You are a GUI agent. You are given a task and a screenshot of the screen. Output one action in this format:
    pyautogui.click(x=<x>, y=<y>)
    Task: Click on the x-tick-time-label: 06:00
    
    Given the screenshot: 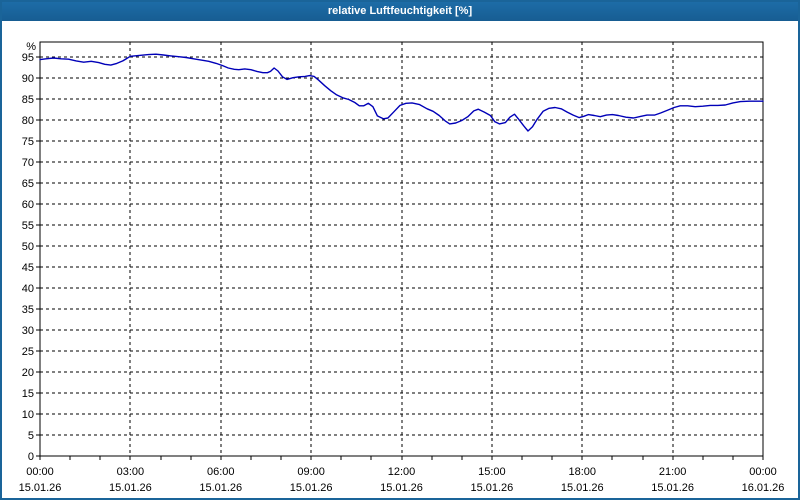 What is the action you would take?
    pyautogui.click(x=221, y=472)
    